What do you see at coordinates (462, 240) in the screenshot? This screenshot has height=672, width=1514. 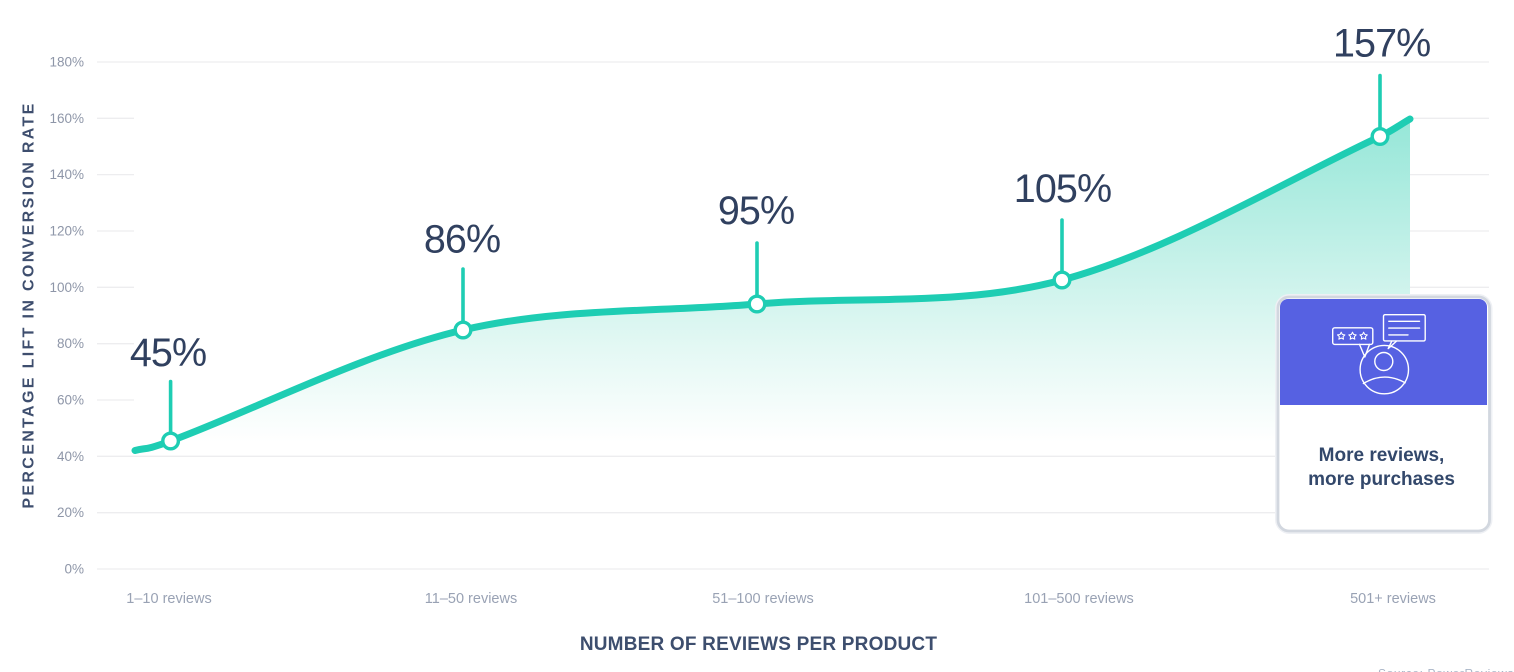 I see `svg-text: 86%` at bounding box center [462, 240].